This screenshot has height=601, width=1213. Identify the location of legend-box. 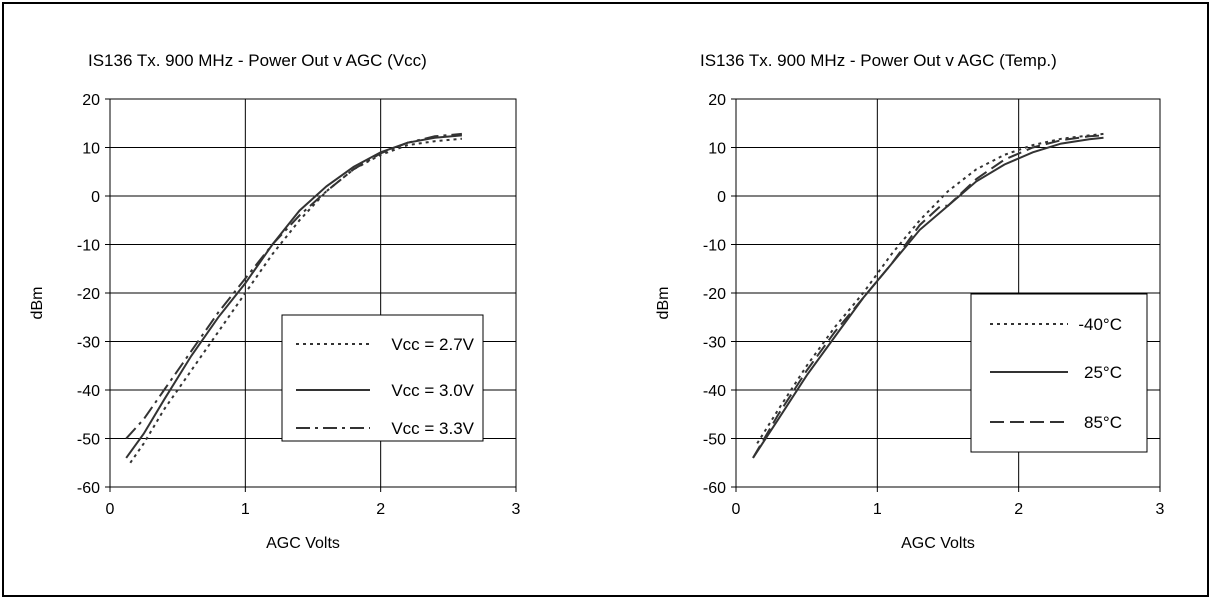
(382, 378).